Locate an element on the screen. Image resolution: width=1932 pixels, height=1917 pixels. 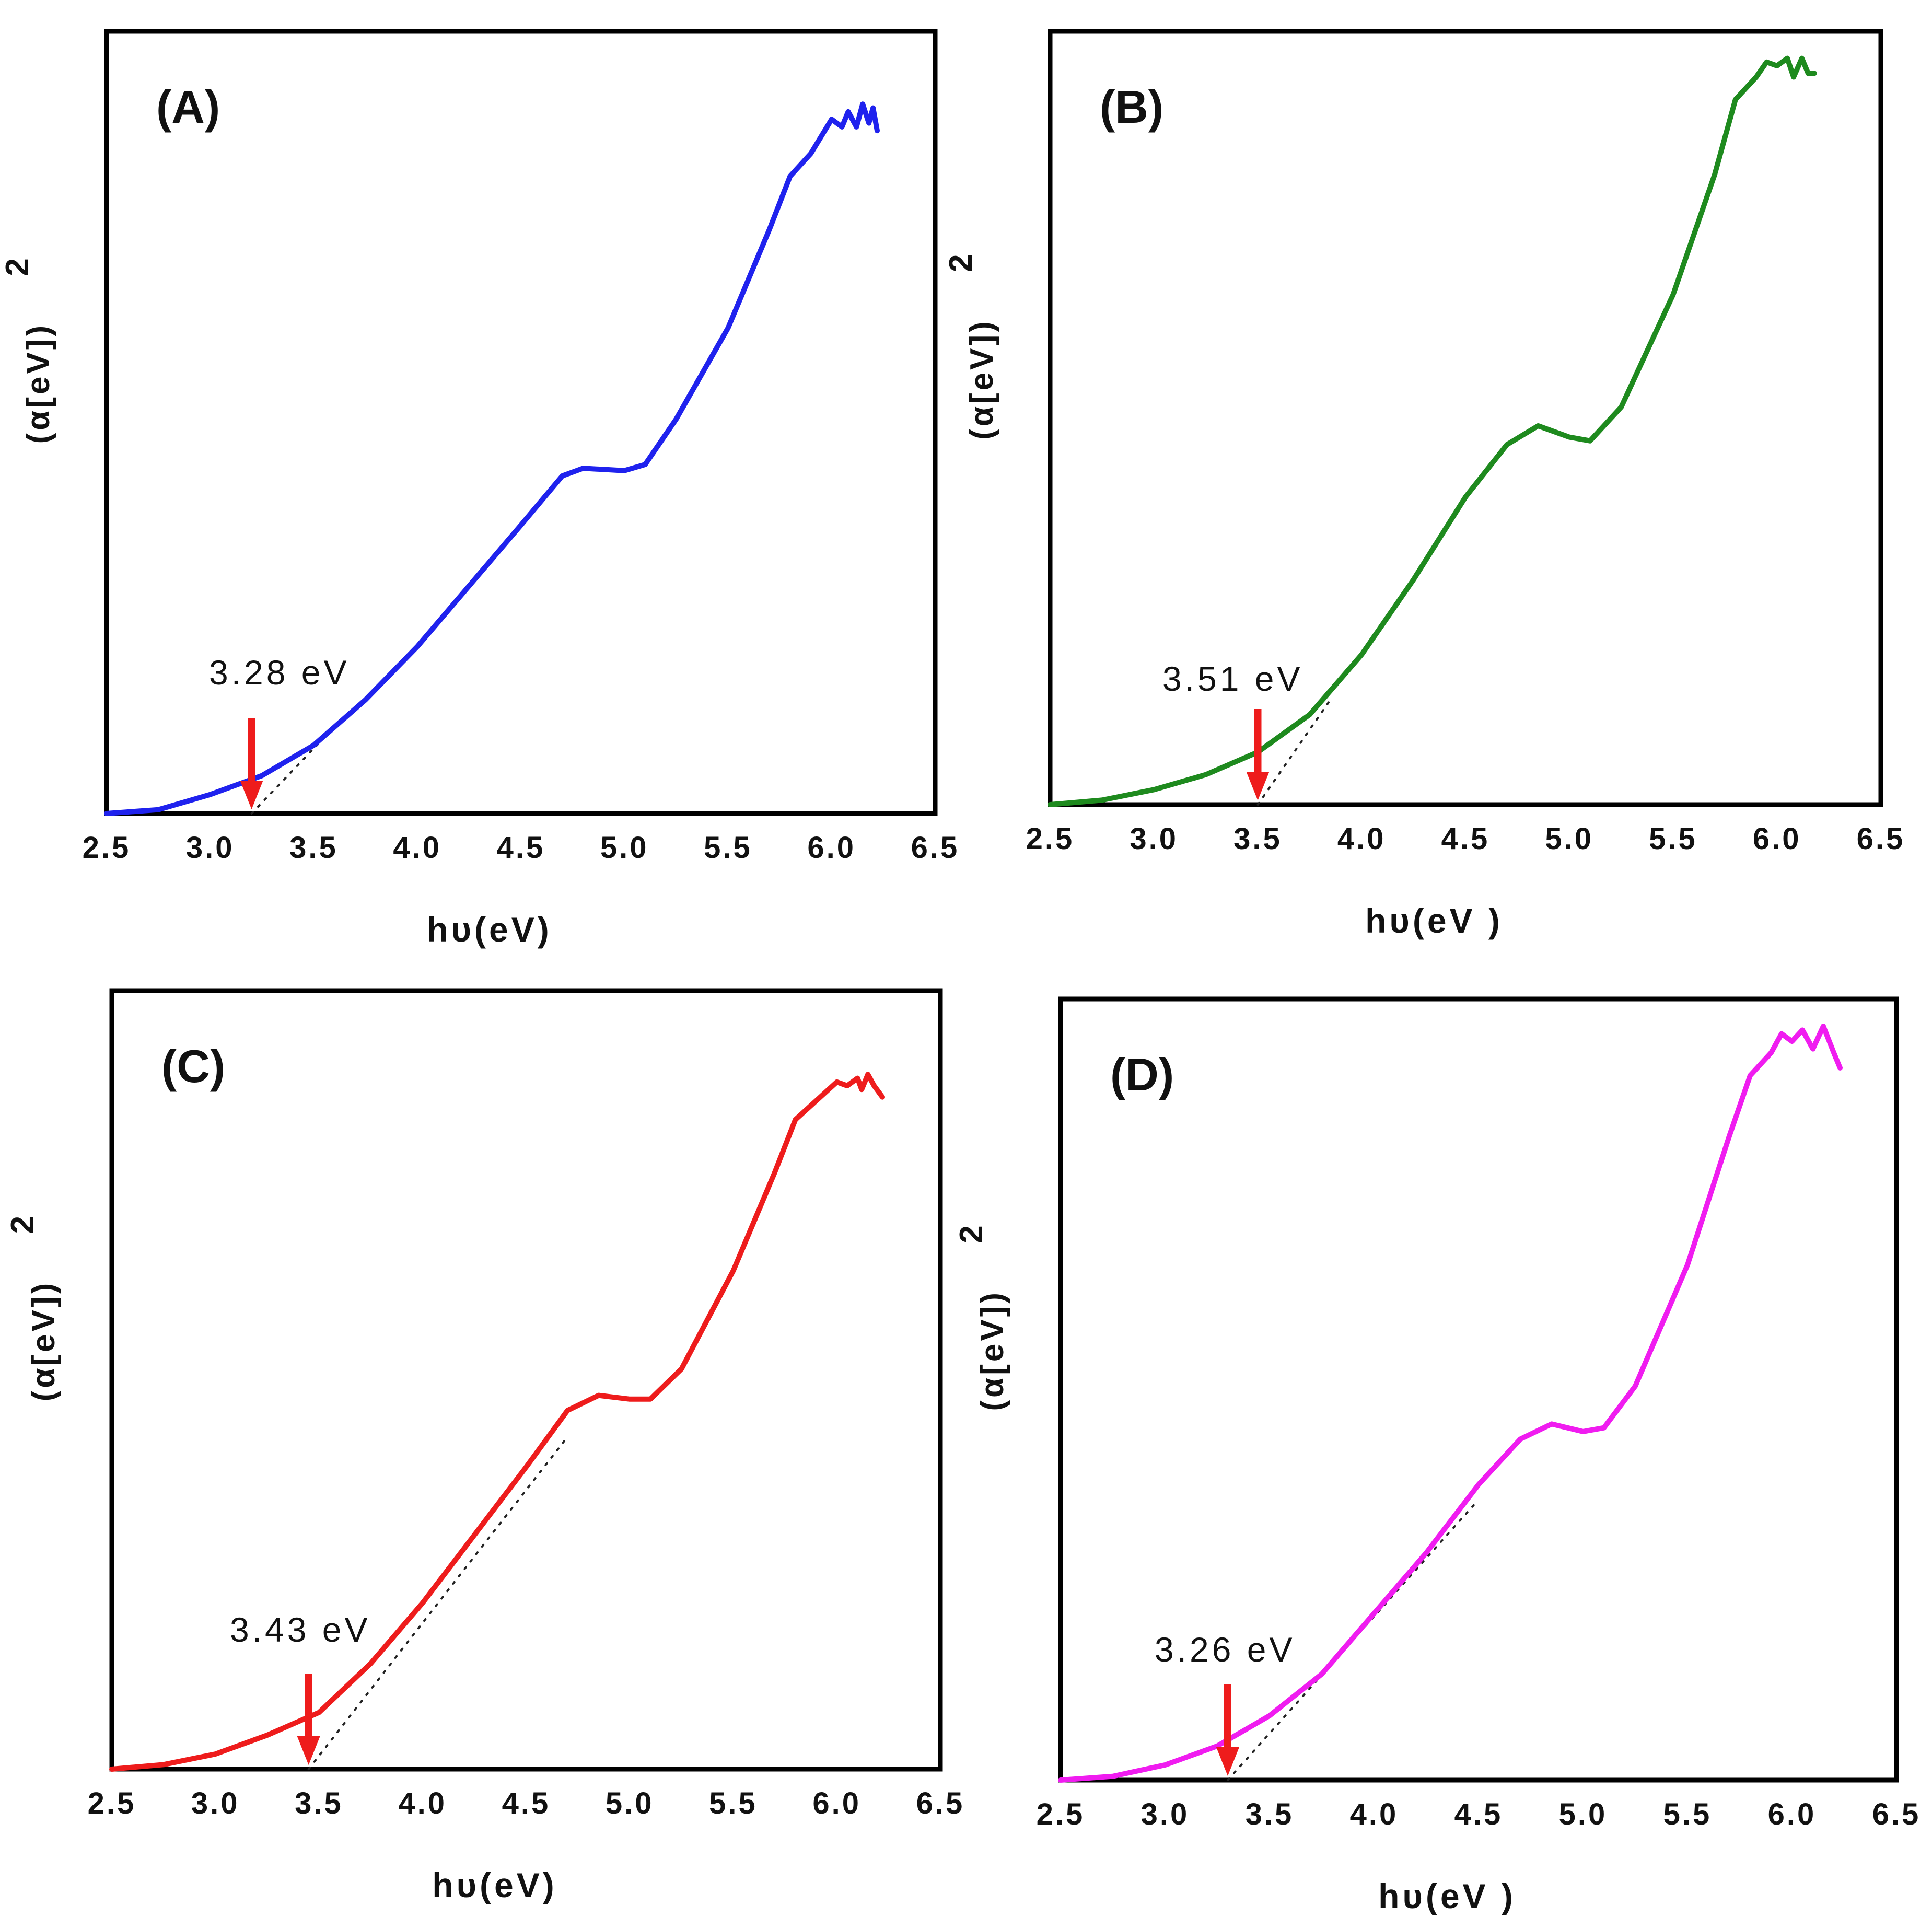
panel-label: (B) is located at coordinates (1131, 107).